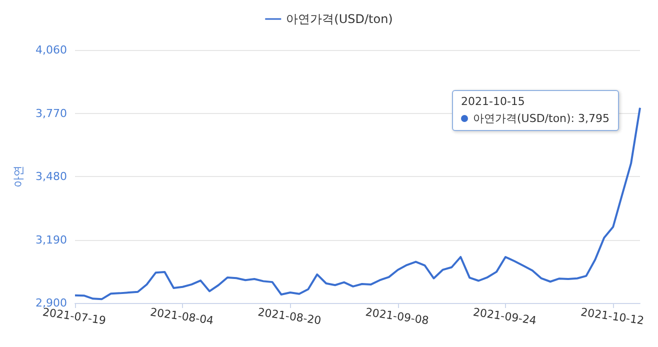 This screenshot has height=347, width=658. Describe the element at coordinates (612, 317) in the screenshot. I see `x-tick-label: 2021-10-12` at that location.